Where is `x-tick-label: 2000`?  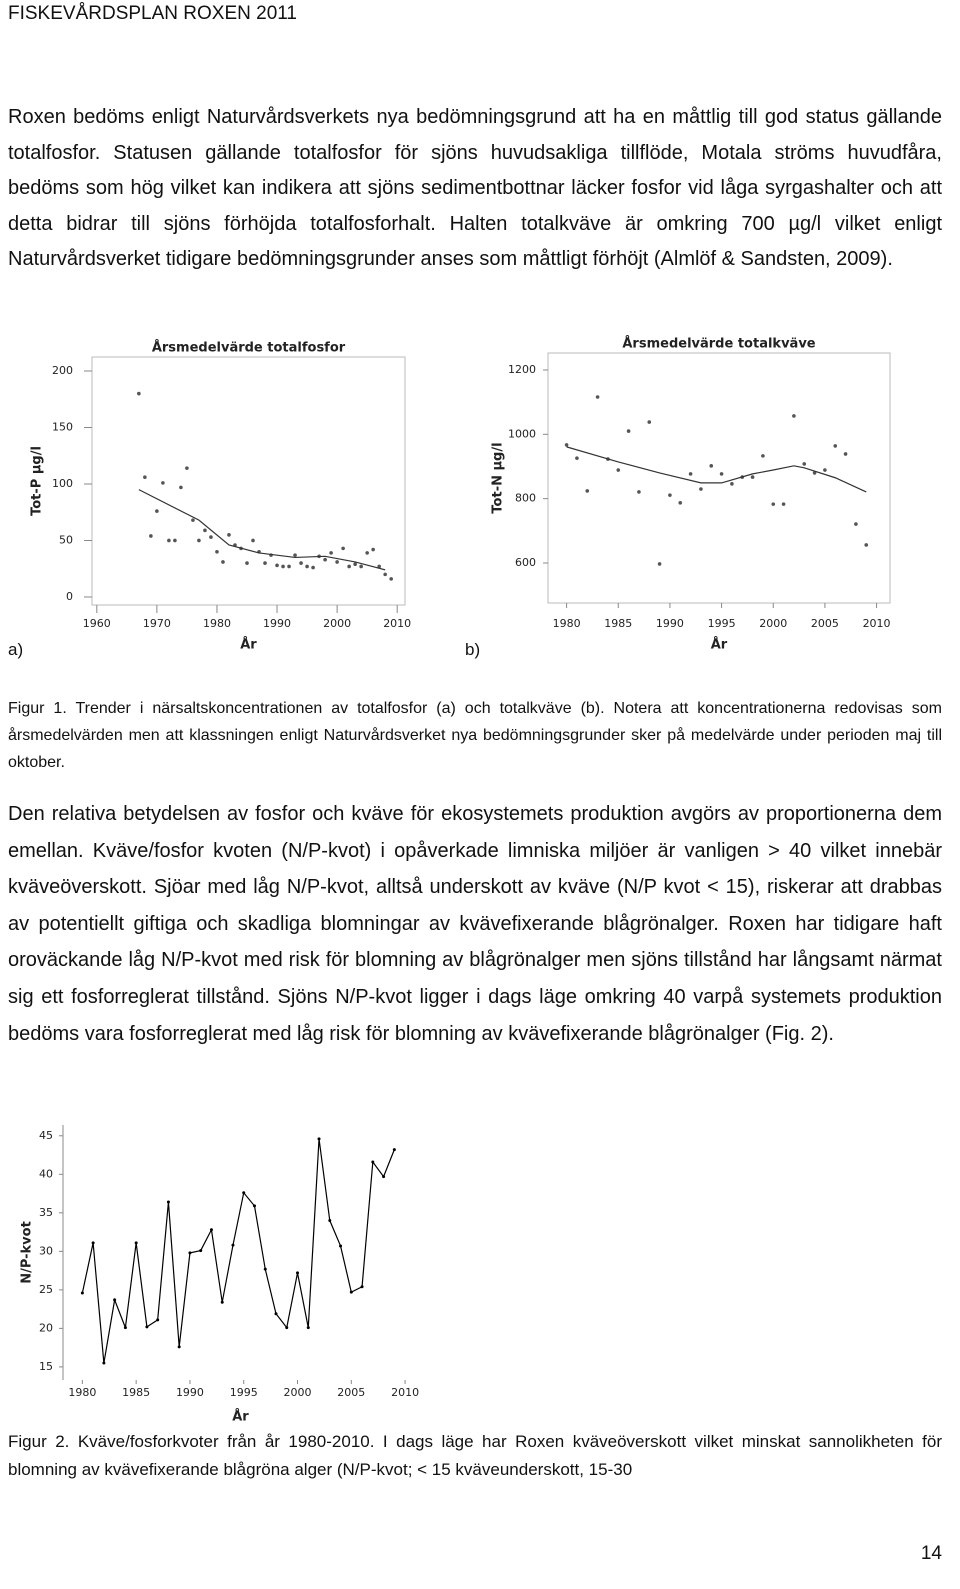 x-tick-label: 2000 is located at coordinates (773, 623).